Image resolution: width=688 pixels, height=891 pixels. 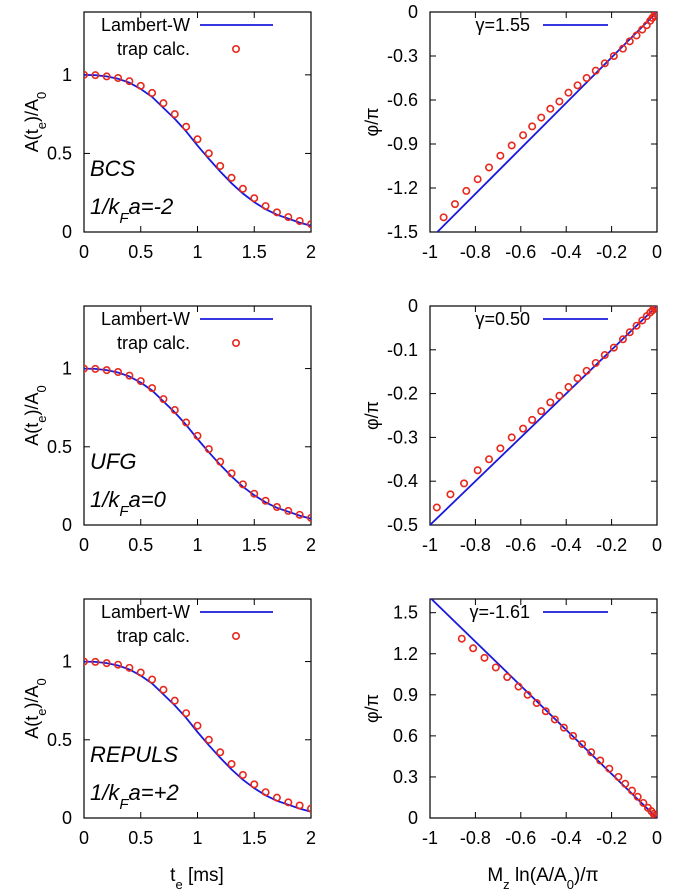 I want to click on annotation-coupling: 1/kFa=+2, so click(x=134, y=796).